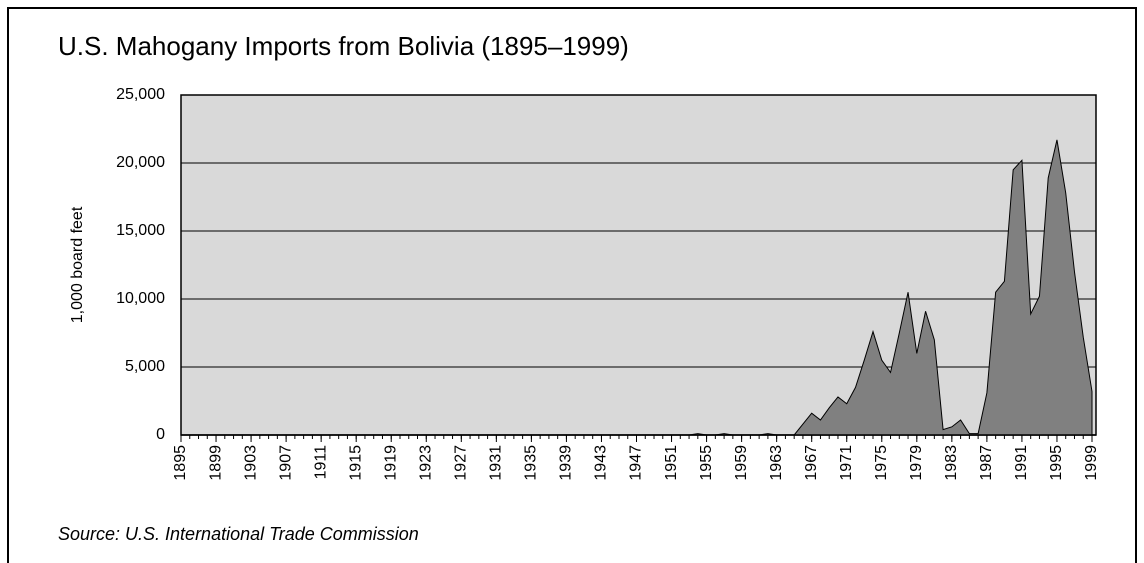  What do you see at coordinates (160, 434) in the screenshot?
I see `y-tick-label: 0` at bounding box center [160, 434].